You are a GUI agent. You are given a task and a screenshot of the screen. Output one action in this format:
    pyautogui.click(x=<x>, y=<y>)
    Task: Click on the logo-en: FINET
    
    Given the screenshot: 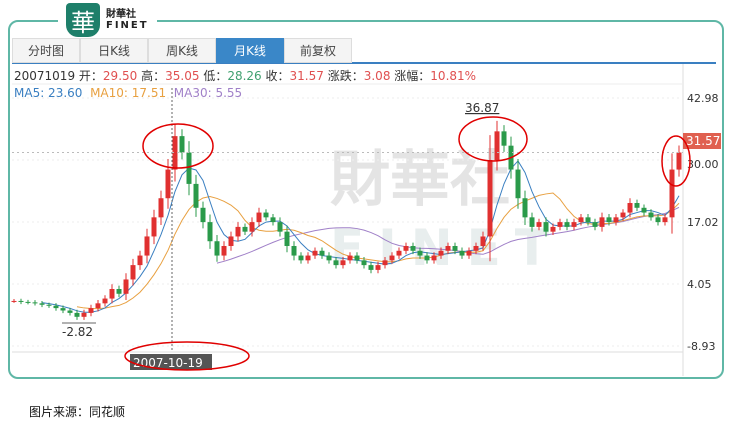 What is the action you would take?
    pyautogui.click(x=127, y=25)
    